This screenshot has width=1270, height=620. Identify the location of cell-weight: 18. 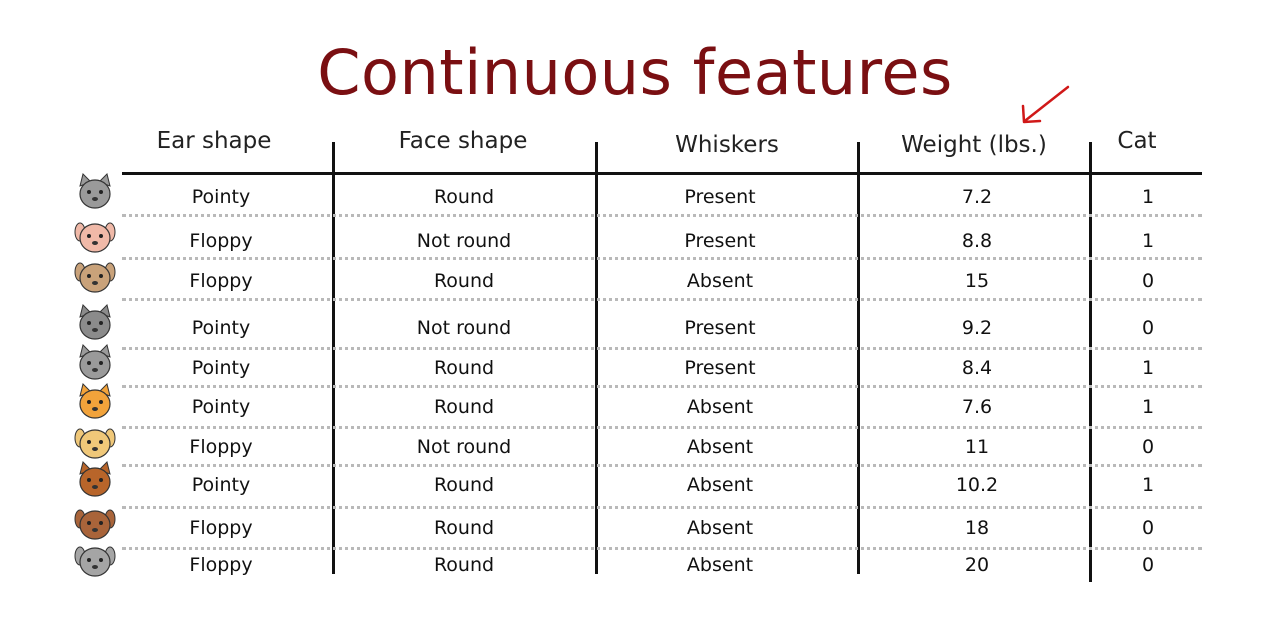
(977, 528).